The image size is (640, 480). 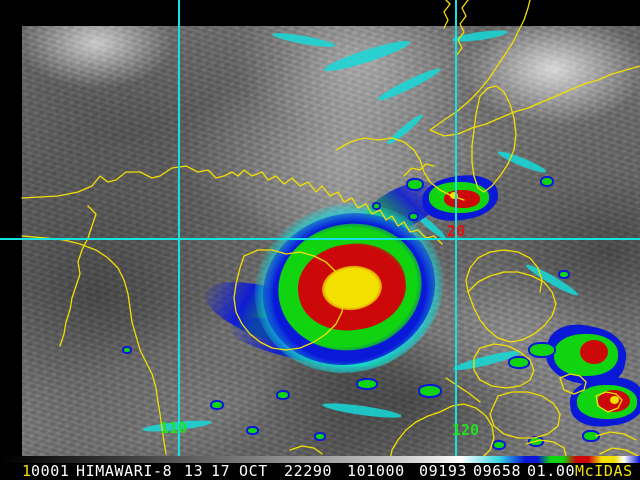 I want to click on day-label: 17, so click(x=221, y=471).